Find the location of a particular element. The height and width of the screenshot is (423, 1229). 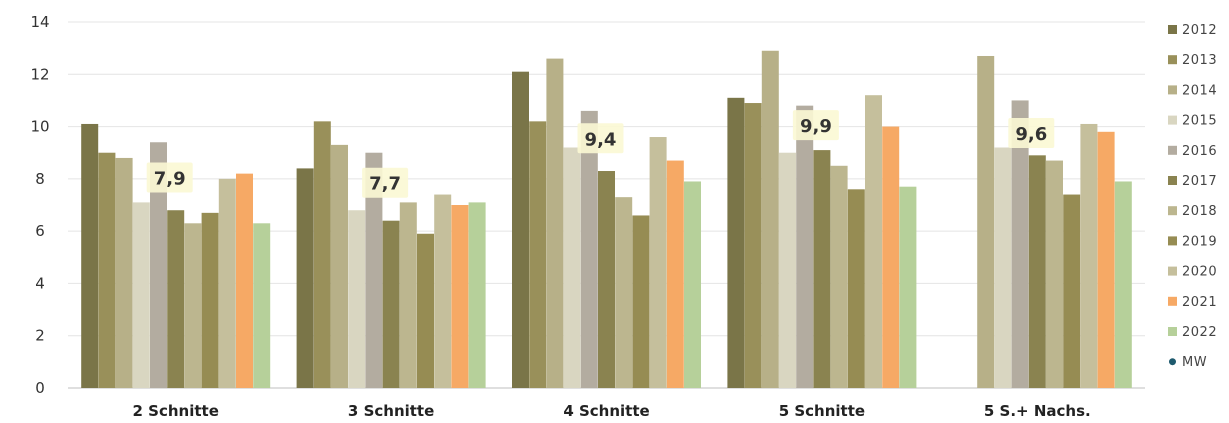

y-tick-label: 10 is located at coordinates (39, 127).